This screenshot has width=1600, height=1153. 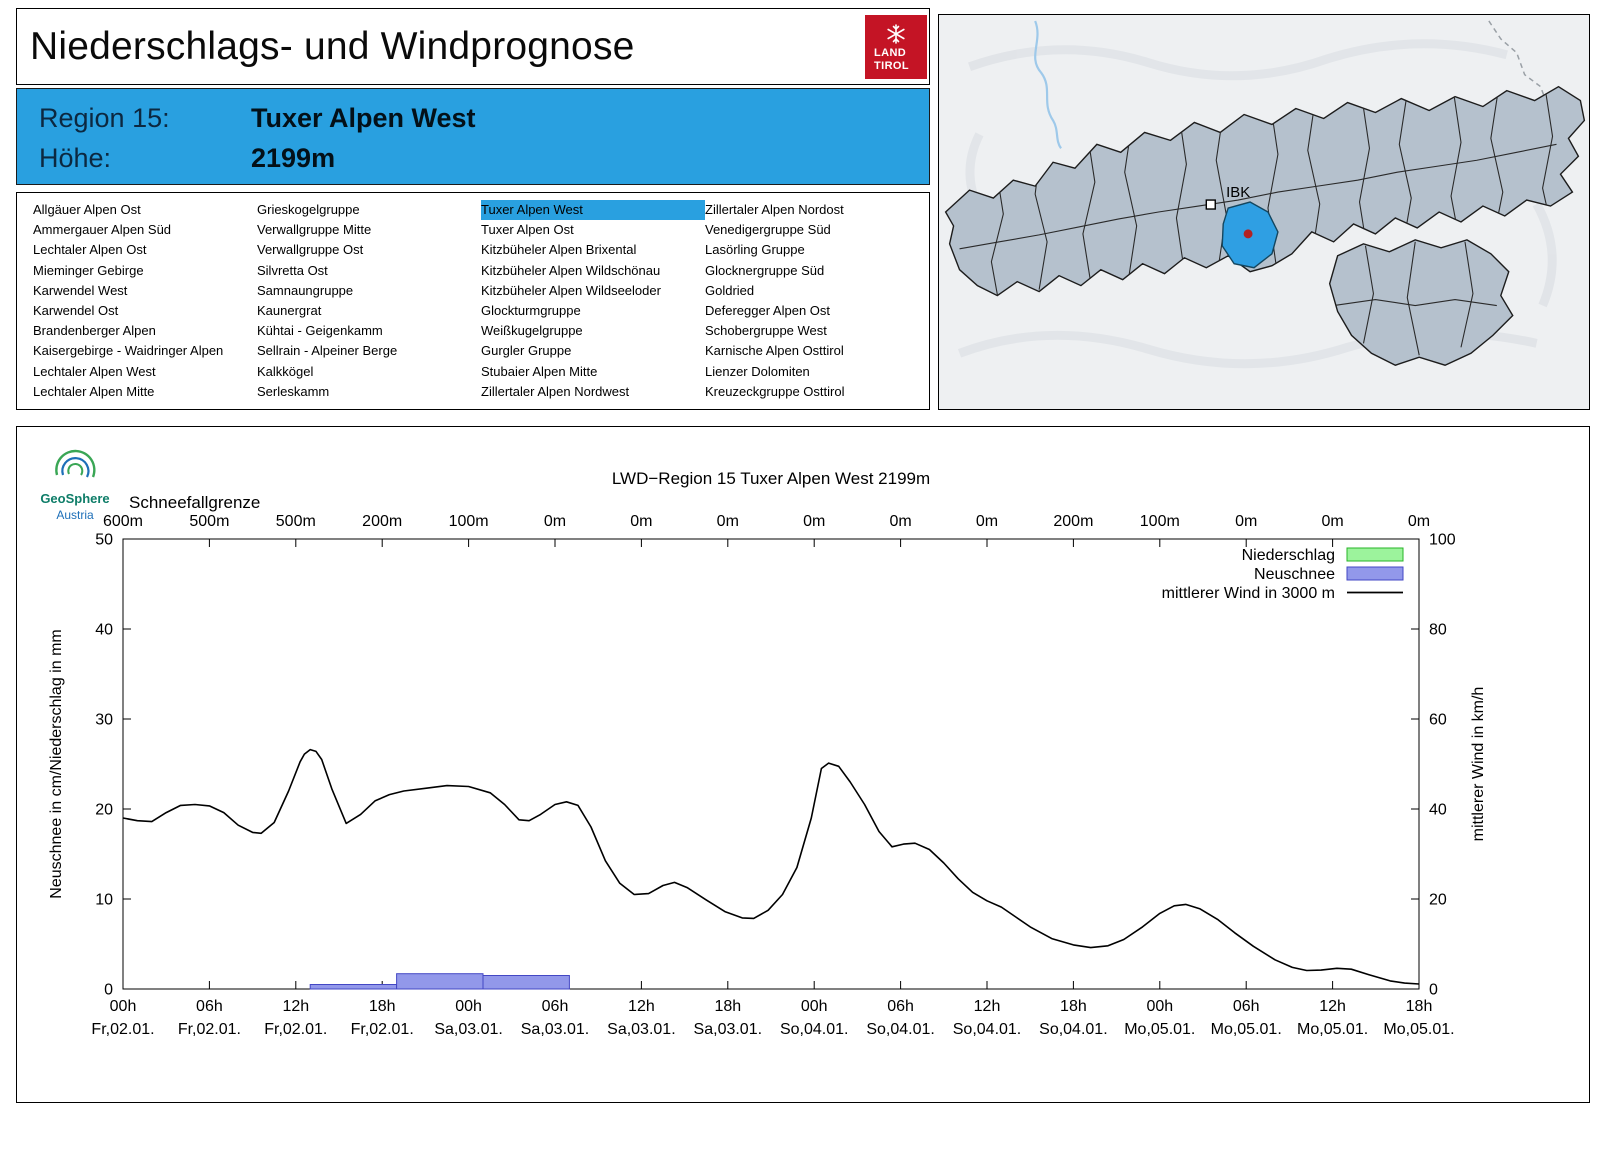 I want to click on region-list-item: Kreuzeckgruppe Osttirol, so click(x=775, y=391).